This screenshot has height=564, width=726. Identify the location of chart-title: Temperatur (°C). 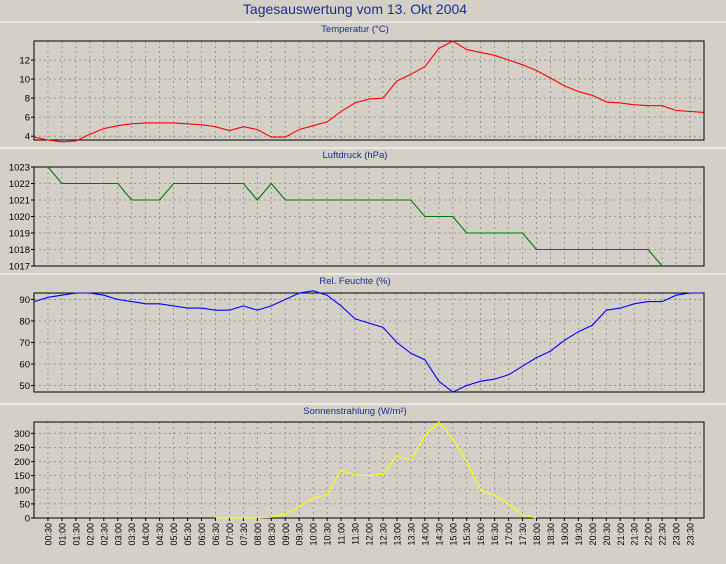
(355, 29).